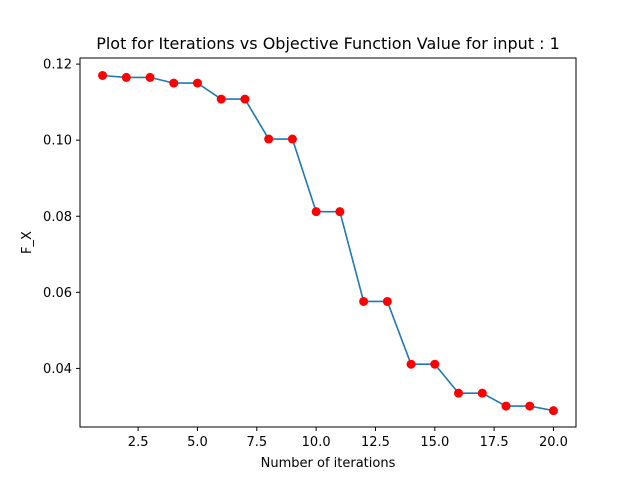 The image size is (640, 480). I want to click on x-tick-label: 20.0, so click(553, 442).